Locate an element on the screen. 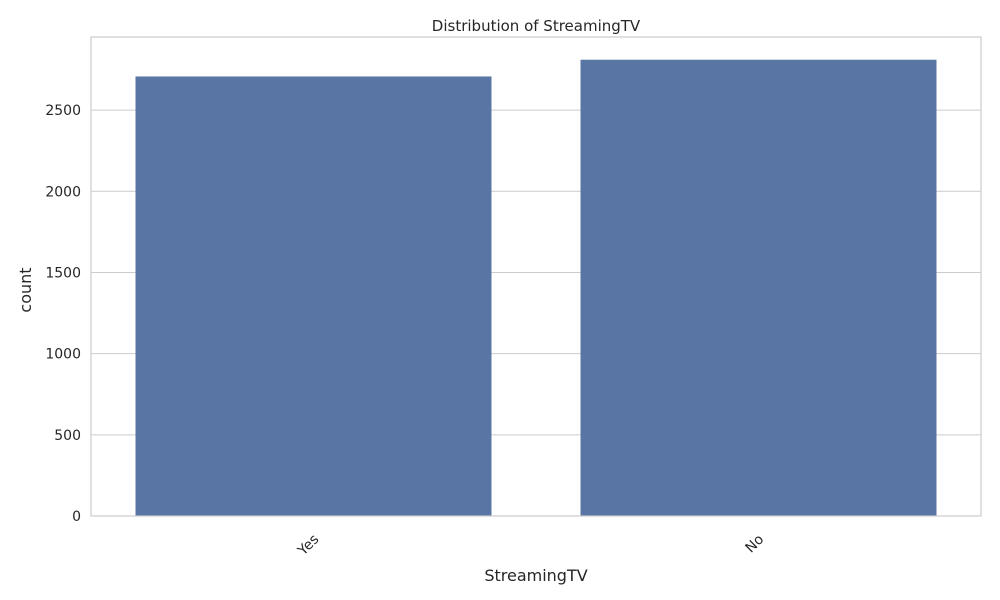  y-tick-labels: 0 500 1000 1500 2000 2500 is located at coordinates (63, 314).